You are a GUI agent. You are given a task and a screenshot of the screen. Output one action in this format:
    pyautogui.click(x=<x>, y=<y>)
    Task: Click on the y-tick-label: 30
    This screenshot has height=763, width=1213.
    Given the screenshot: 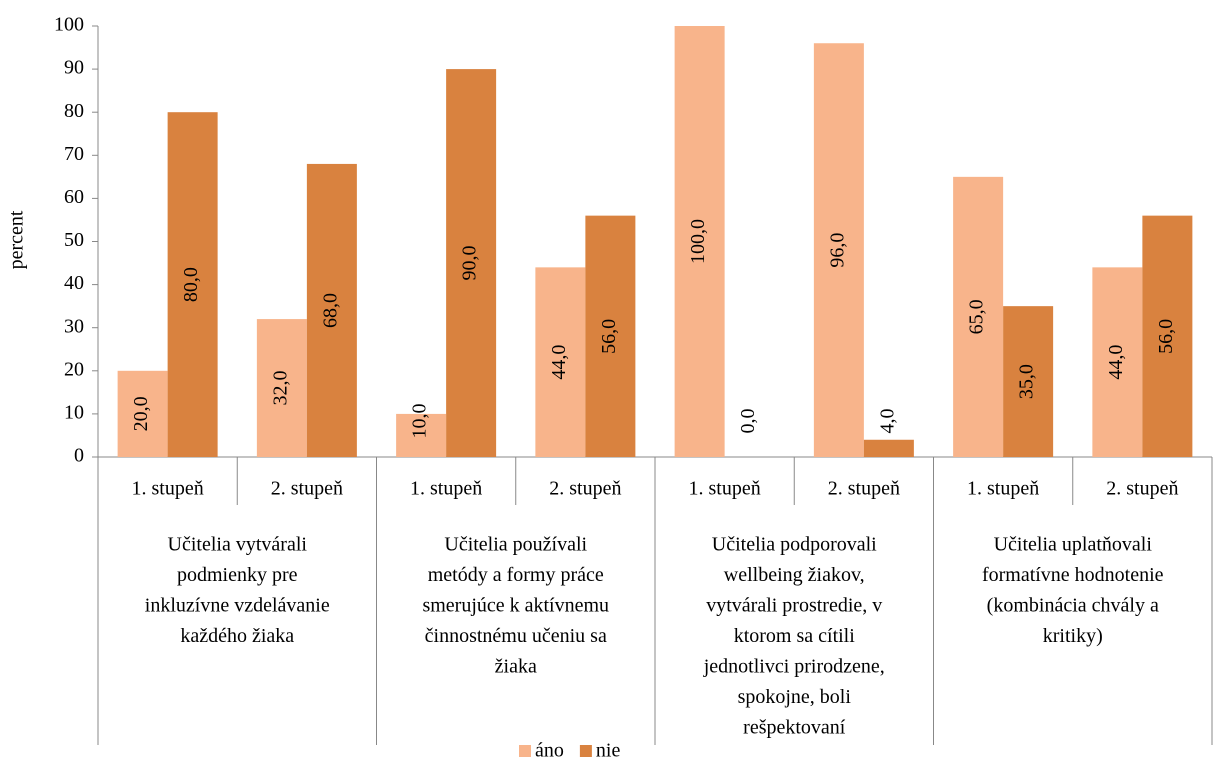 What is the action you would take?
    pyautogui.click(x=74, y=326)
    